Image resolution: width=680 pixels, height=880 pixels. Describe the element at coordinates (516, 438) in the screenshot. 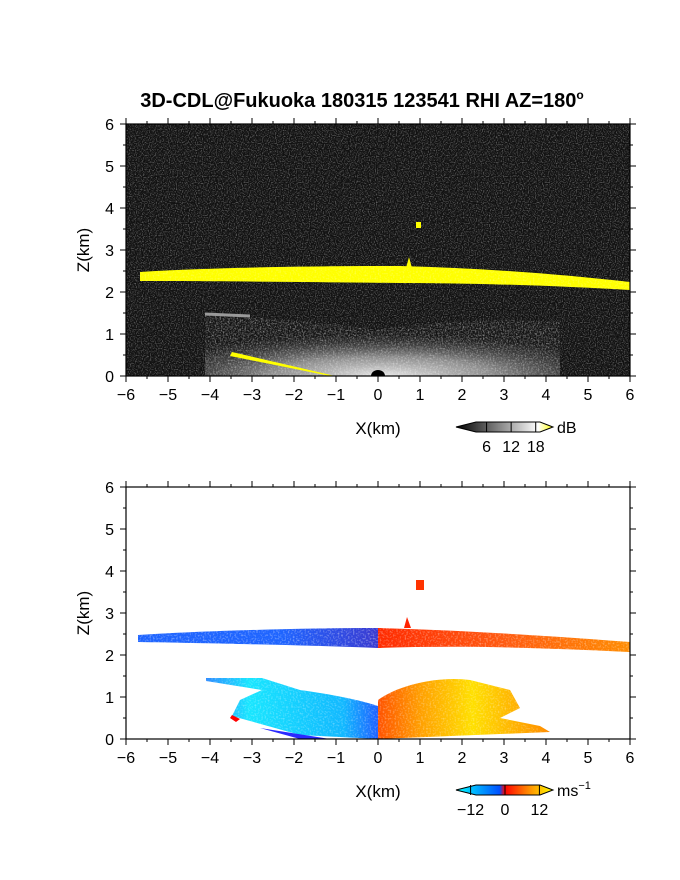

I see `backscatter-colorbar: 6 12 18 dB` at that location.